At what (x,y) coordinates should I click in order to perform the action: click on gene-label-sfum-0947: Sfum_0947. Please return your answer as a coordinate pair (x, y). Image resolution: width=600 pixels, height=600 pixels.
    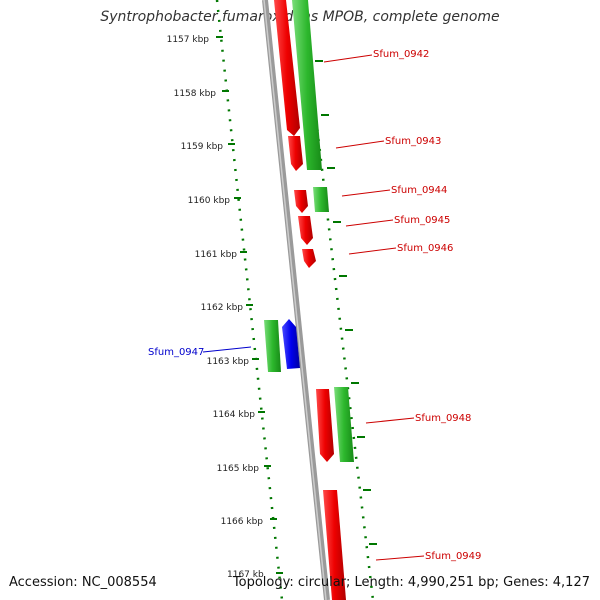
    Looking at the image, I should click on (176, 352).